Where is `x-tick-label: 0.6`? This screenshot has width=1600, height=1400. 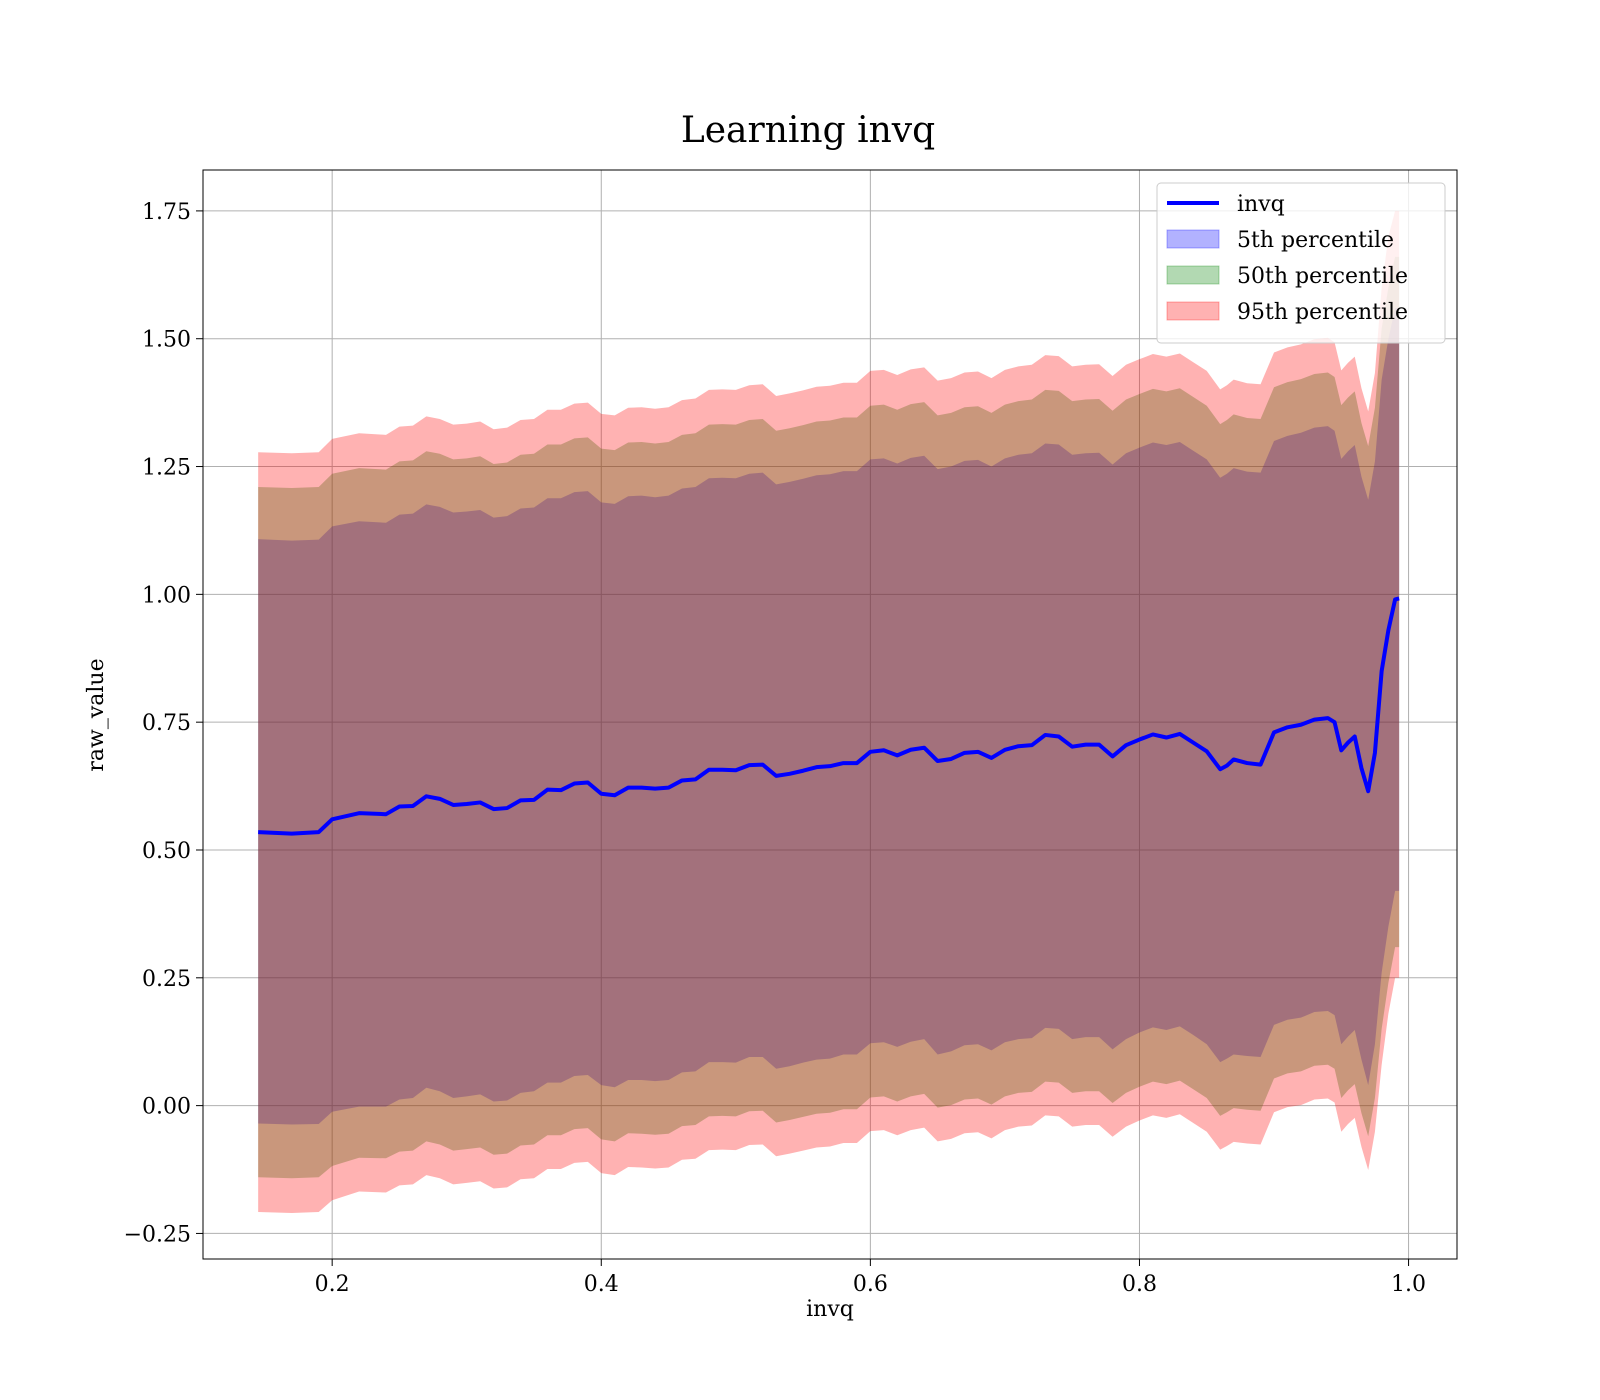
x-tick-label: 0.6 is located at coordinates (870, 1284).